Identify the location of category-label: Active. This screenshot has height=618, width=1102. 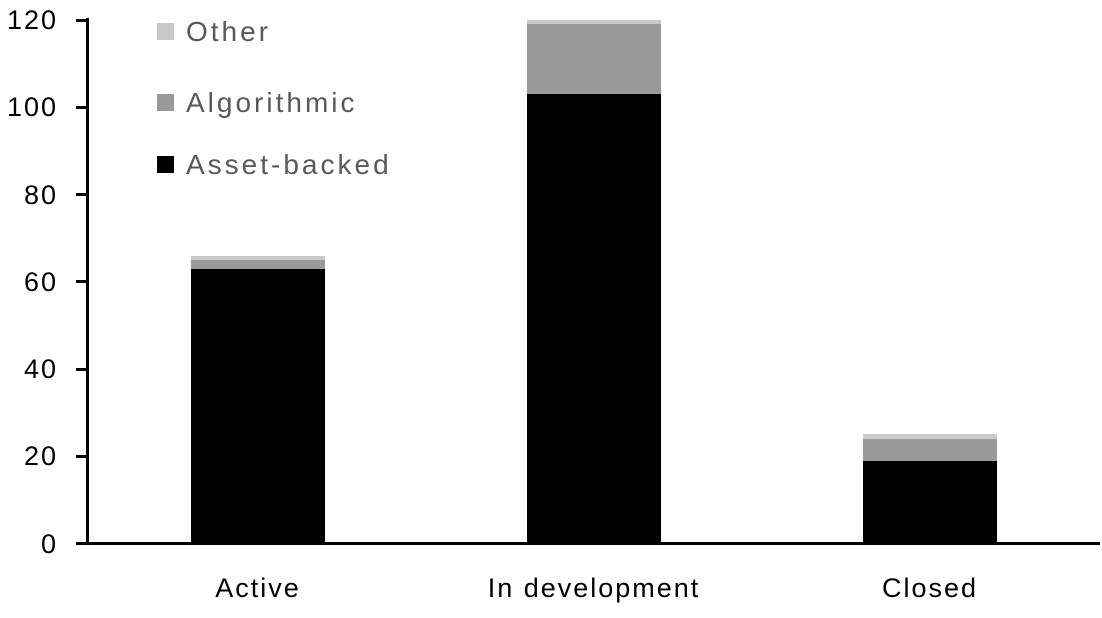
(258, 588).